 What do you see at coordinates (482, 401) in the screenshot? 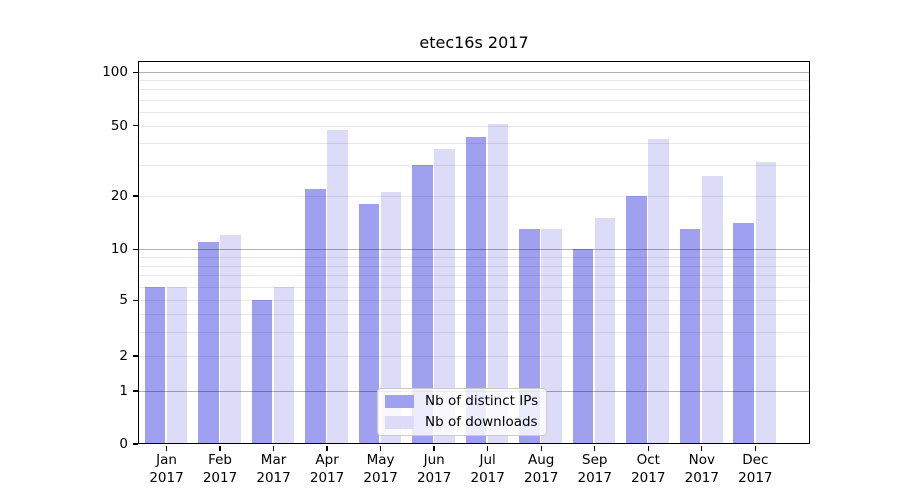
I see `legend-label-distinct-ips: Nb of distinct IPs` at bounding box center [482, 401].